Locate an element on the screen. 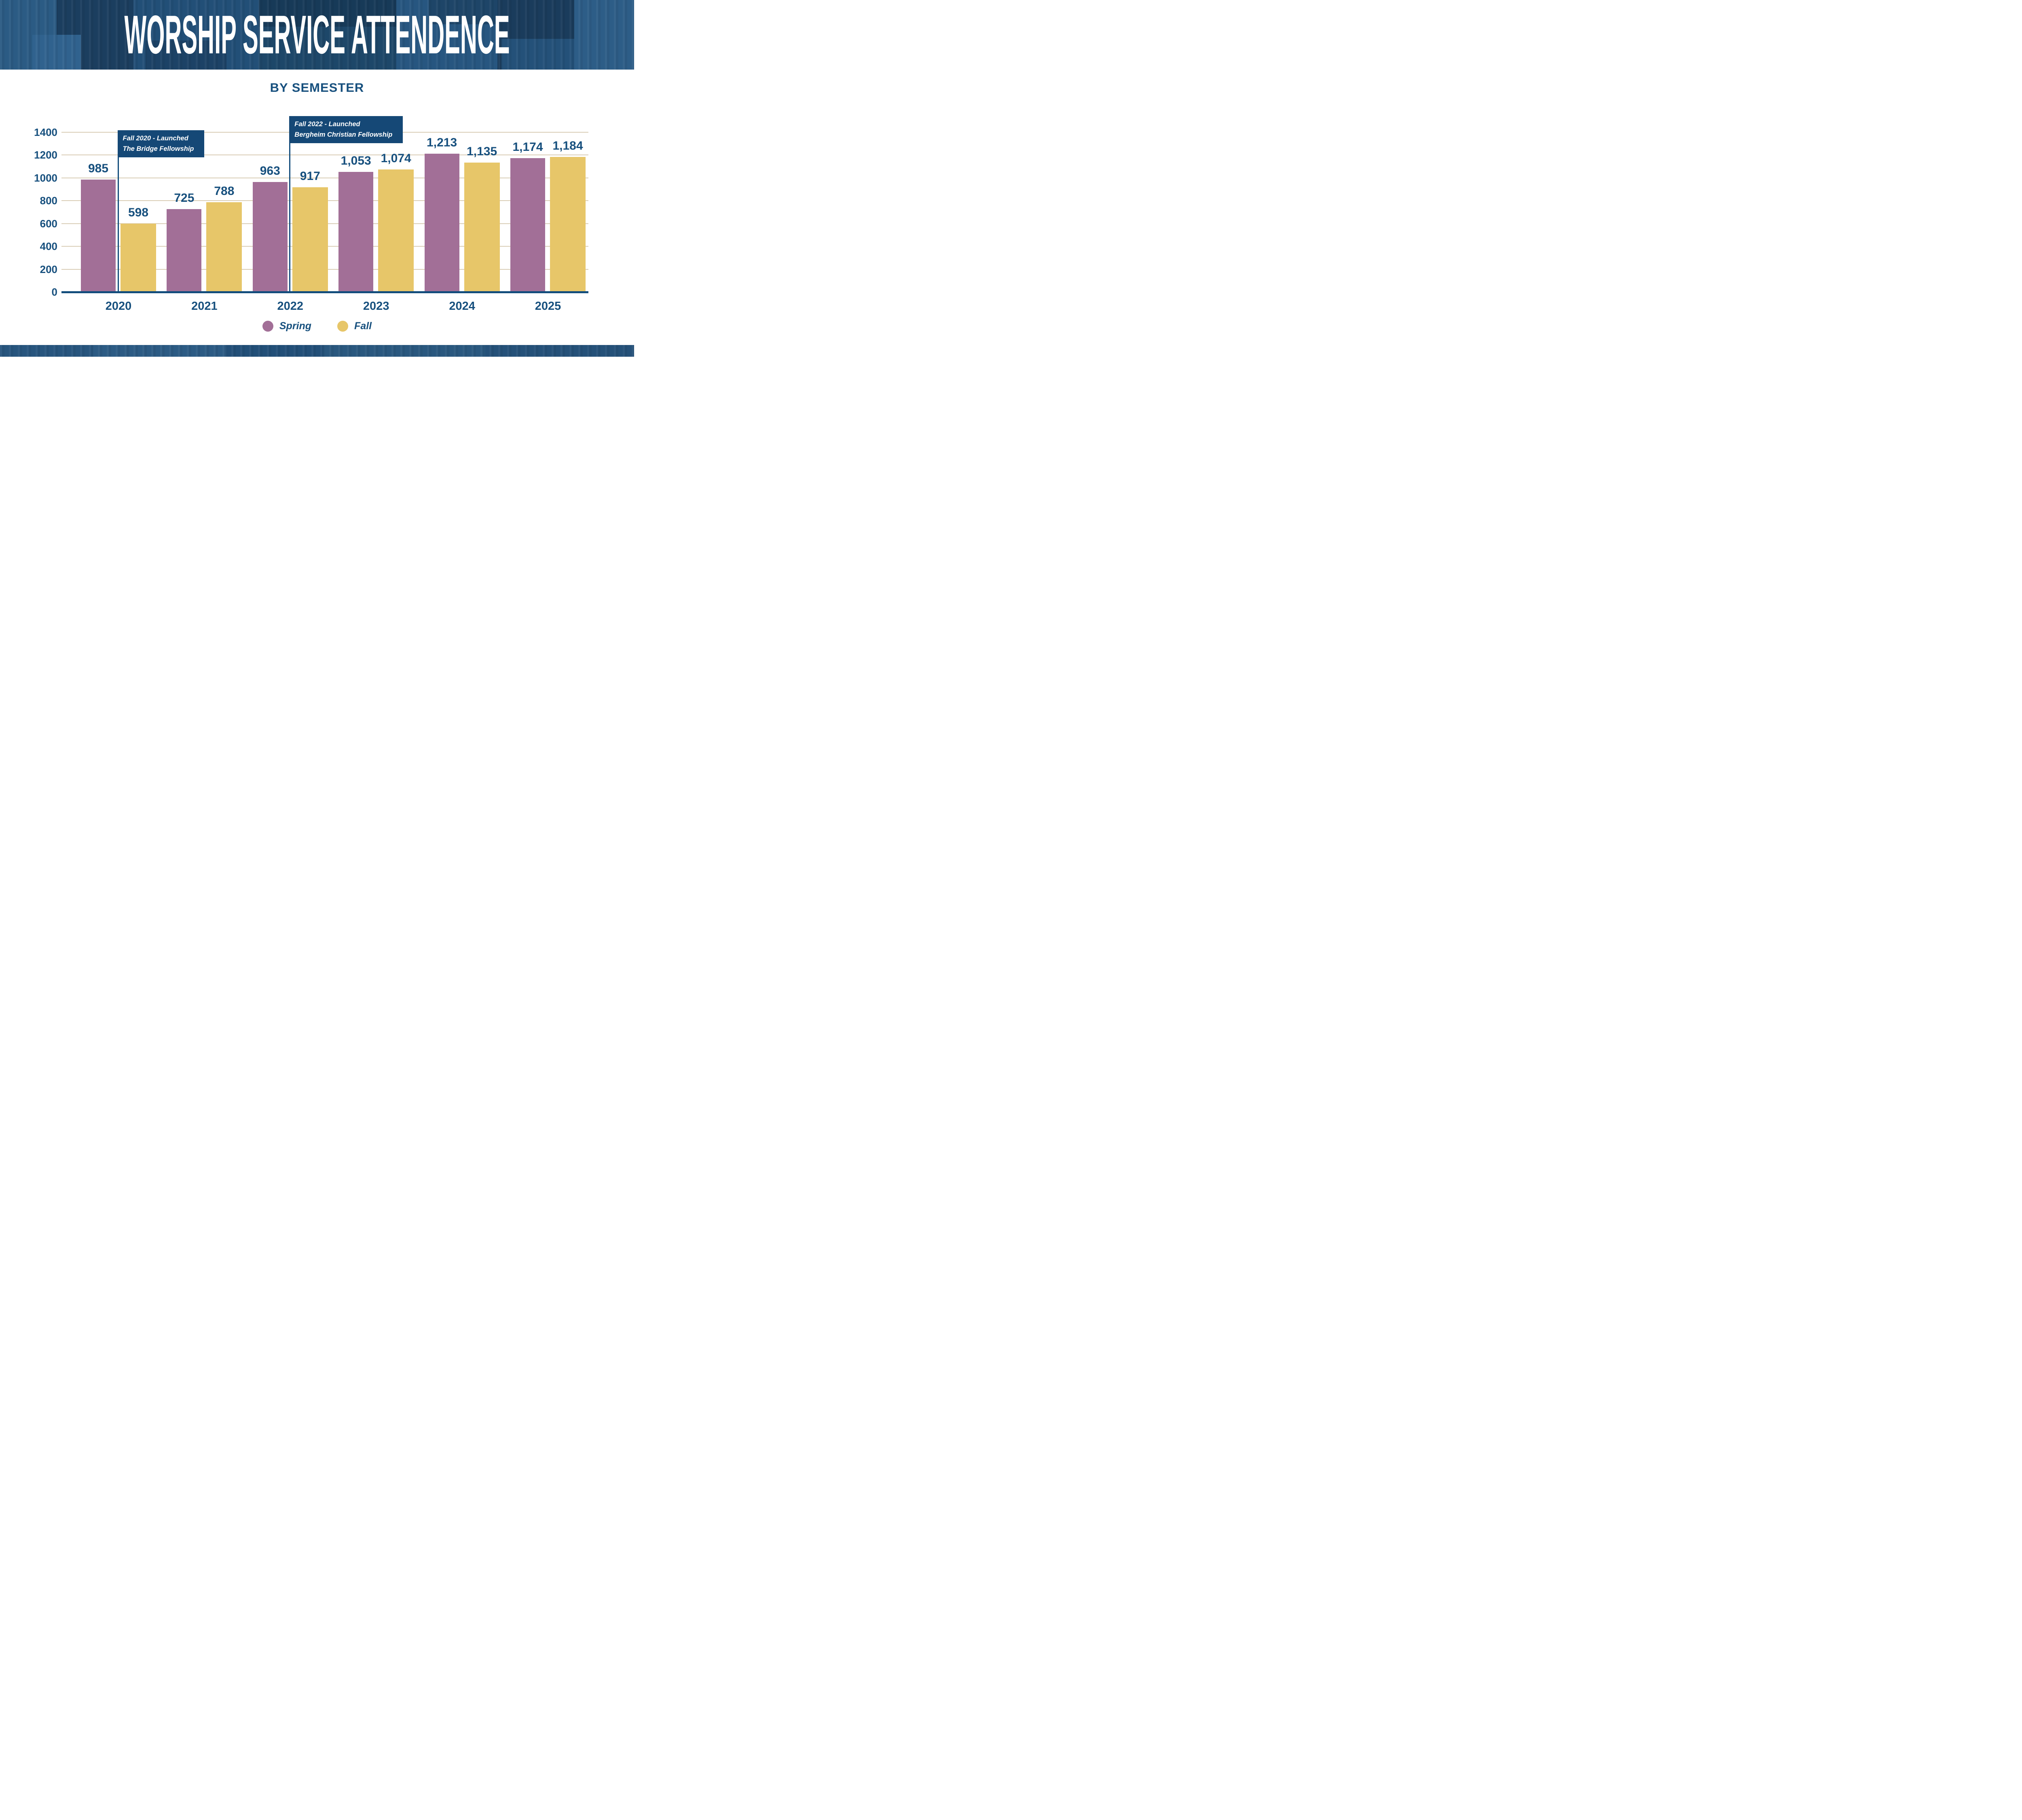 This screenshot has width=2022, height=1820. bar-fall-2025 is located at coordinates (568, 225).